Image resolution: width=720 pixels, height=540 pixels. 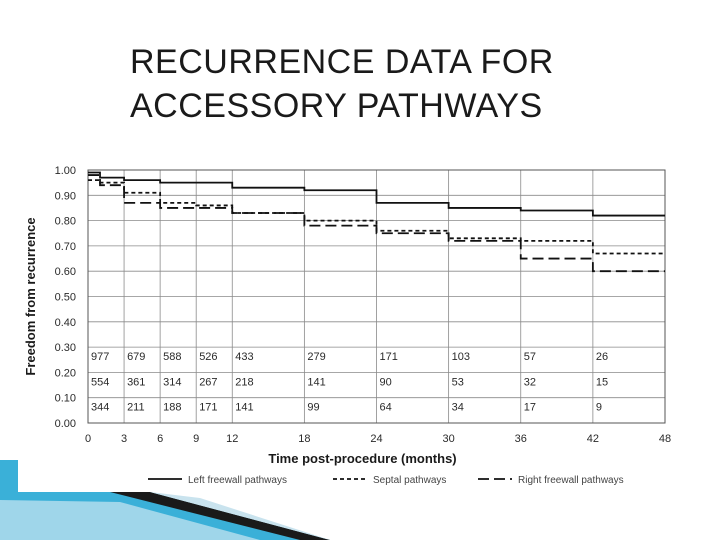 I want to click on at-risk-value: 9, so click(x=599, y=408).